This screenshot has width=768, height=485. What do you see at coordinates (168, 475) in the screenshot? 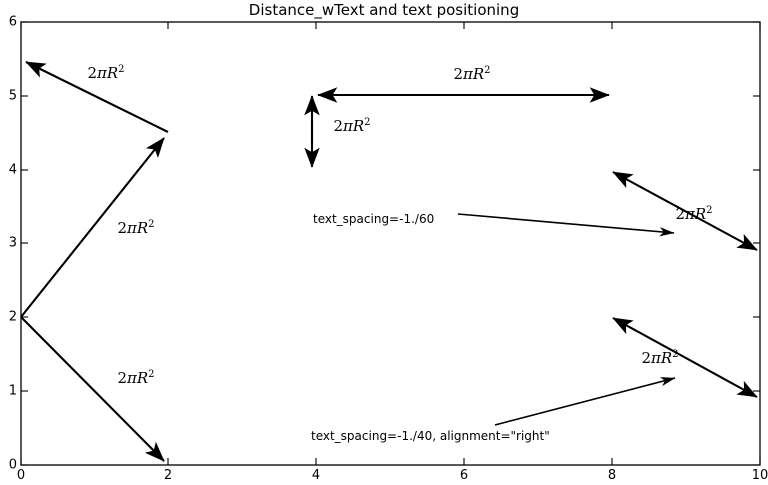
I see `xtick-label-2: 2` at bounding box center [168, 475].